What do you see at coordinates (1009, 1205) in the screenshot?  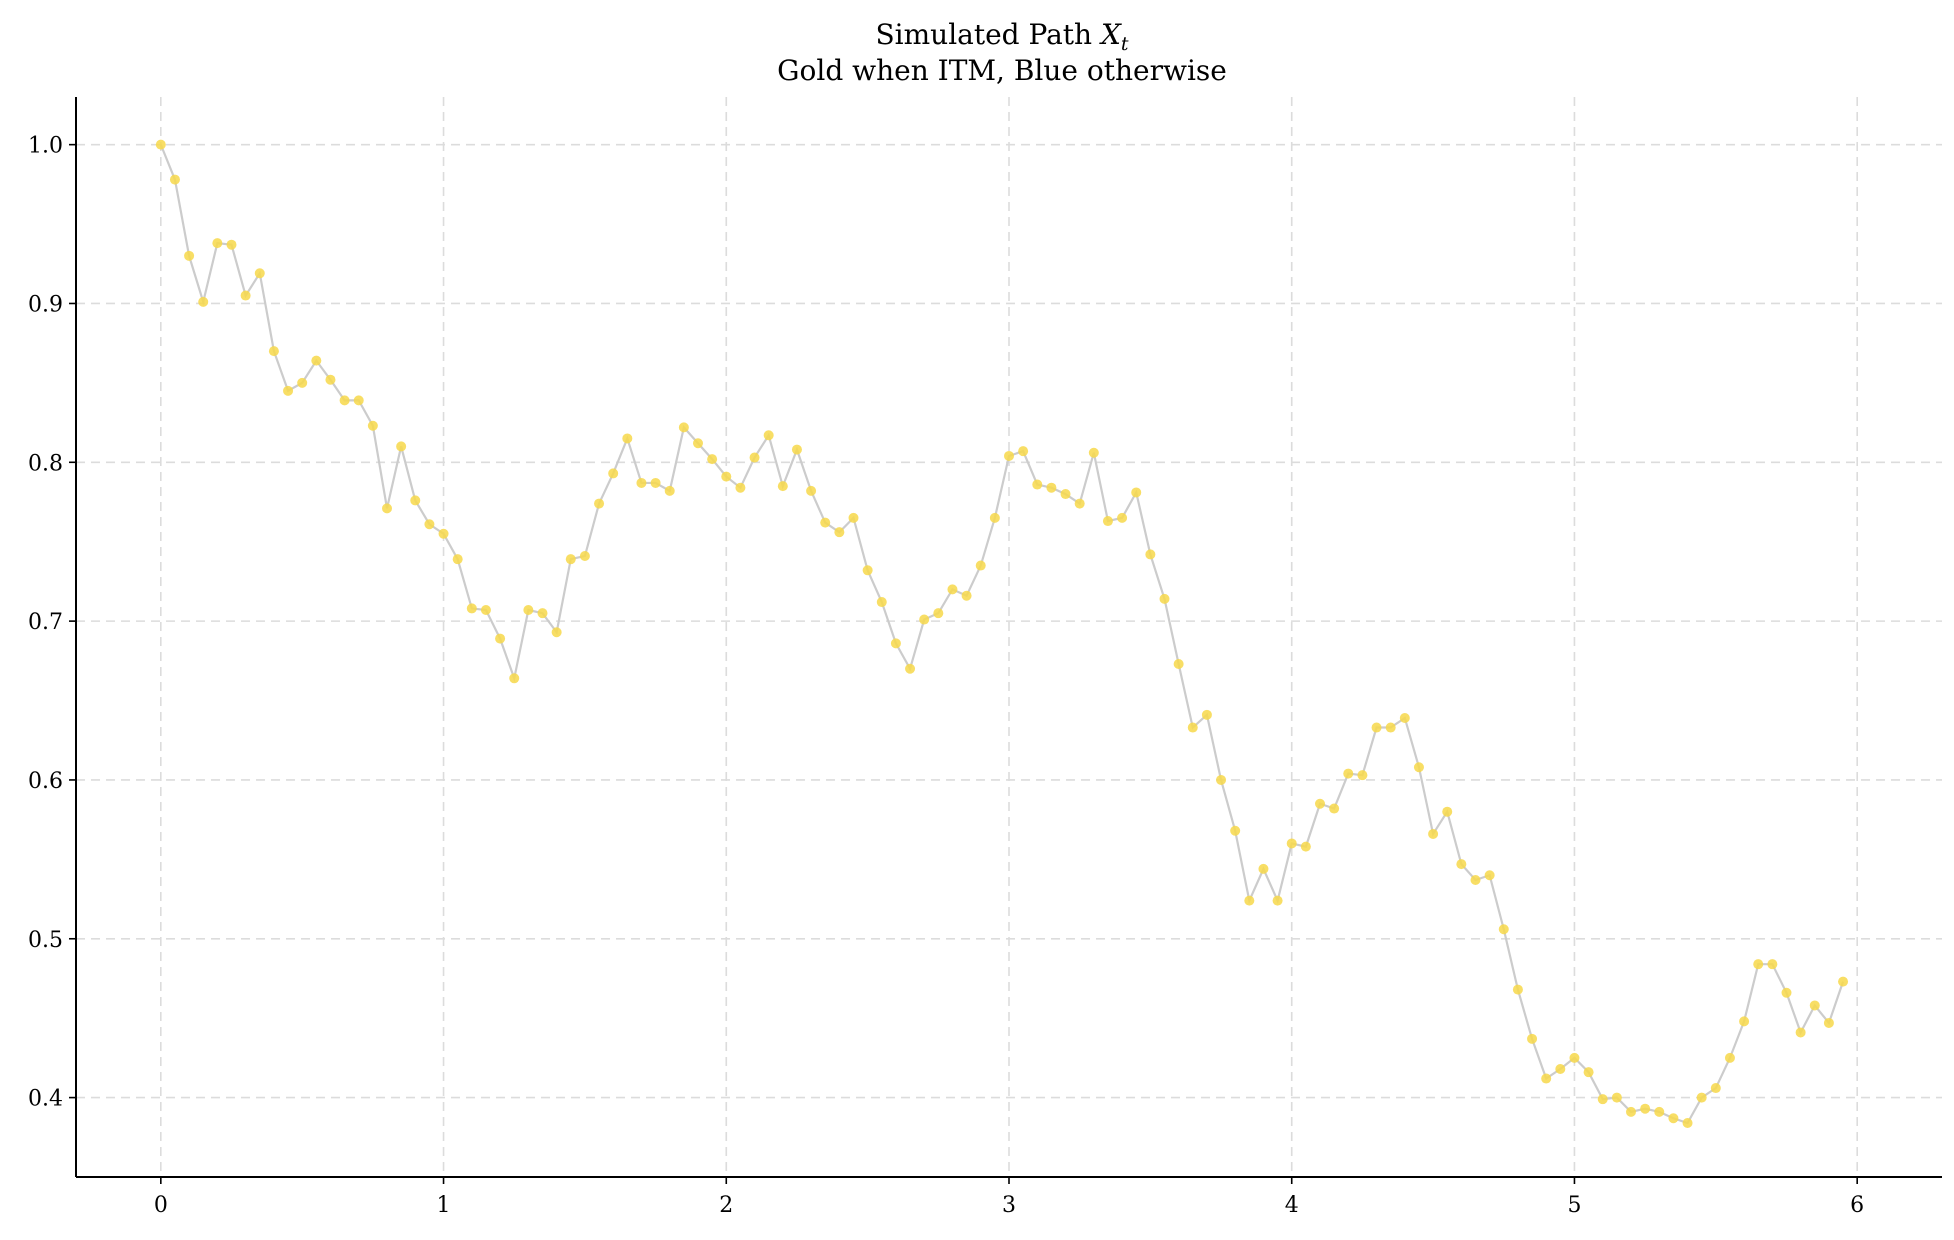 I see `x-tick-label: 3` at bounding box center [1009, 1205].